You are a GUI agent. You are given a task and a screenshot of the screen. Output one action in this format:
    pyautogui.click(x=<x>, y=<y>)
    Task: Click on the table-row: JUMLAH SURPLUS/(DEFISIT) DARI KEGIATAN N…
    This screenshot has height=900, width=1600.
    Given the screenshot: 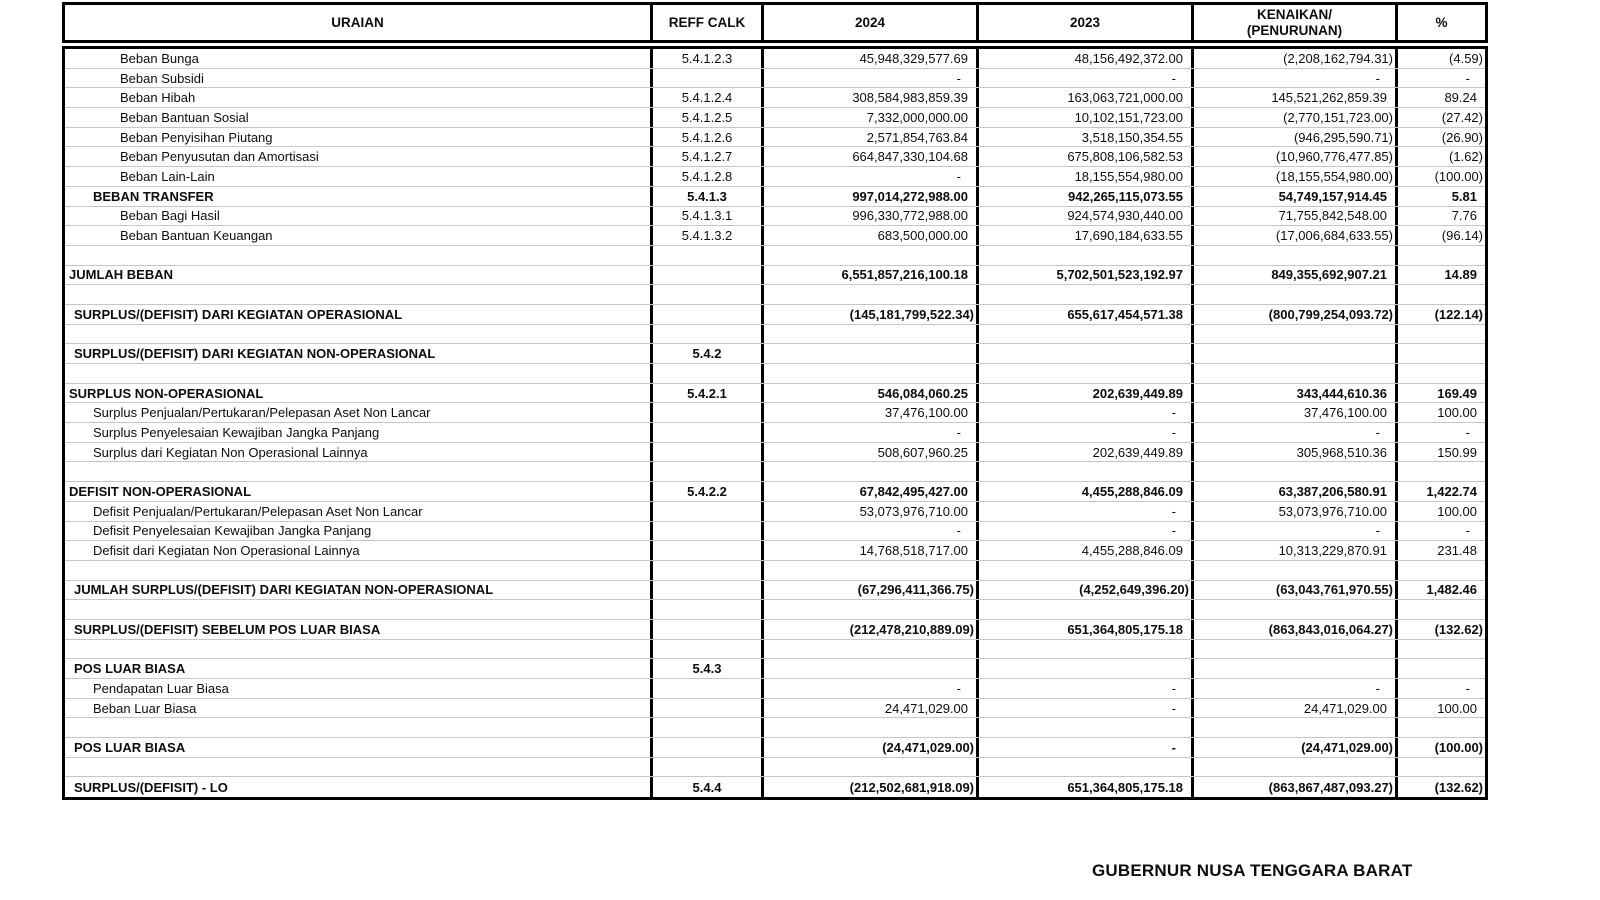 What is the action you would take?
    pyautogui.click(x=775, y=590)
    